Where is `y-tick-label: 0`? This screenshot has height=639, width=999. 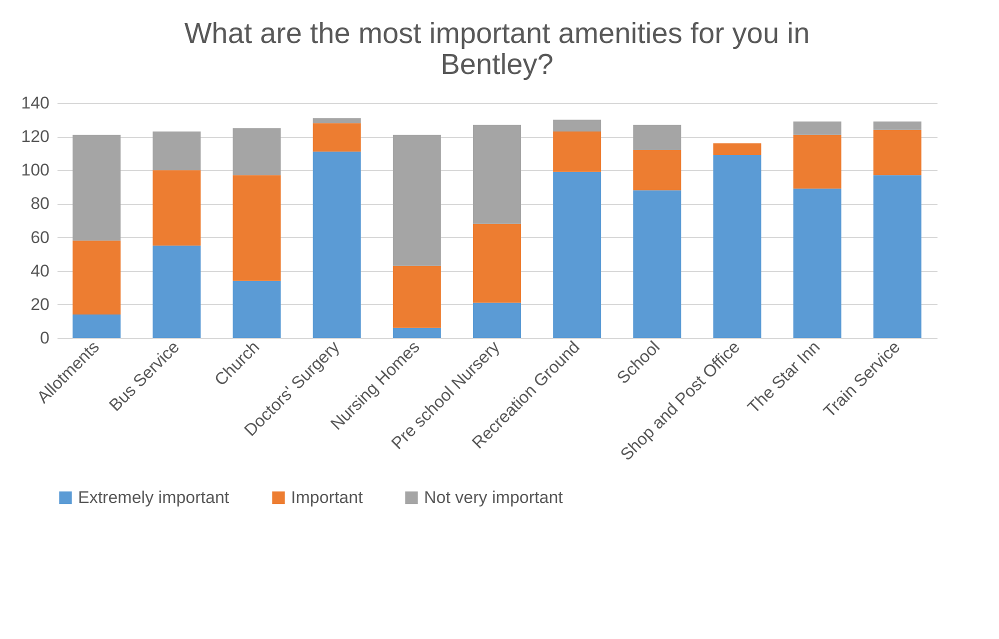 y-tick-label: 0 is located at coordinates (45, 338).